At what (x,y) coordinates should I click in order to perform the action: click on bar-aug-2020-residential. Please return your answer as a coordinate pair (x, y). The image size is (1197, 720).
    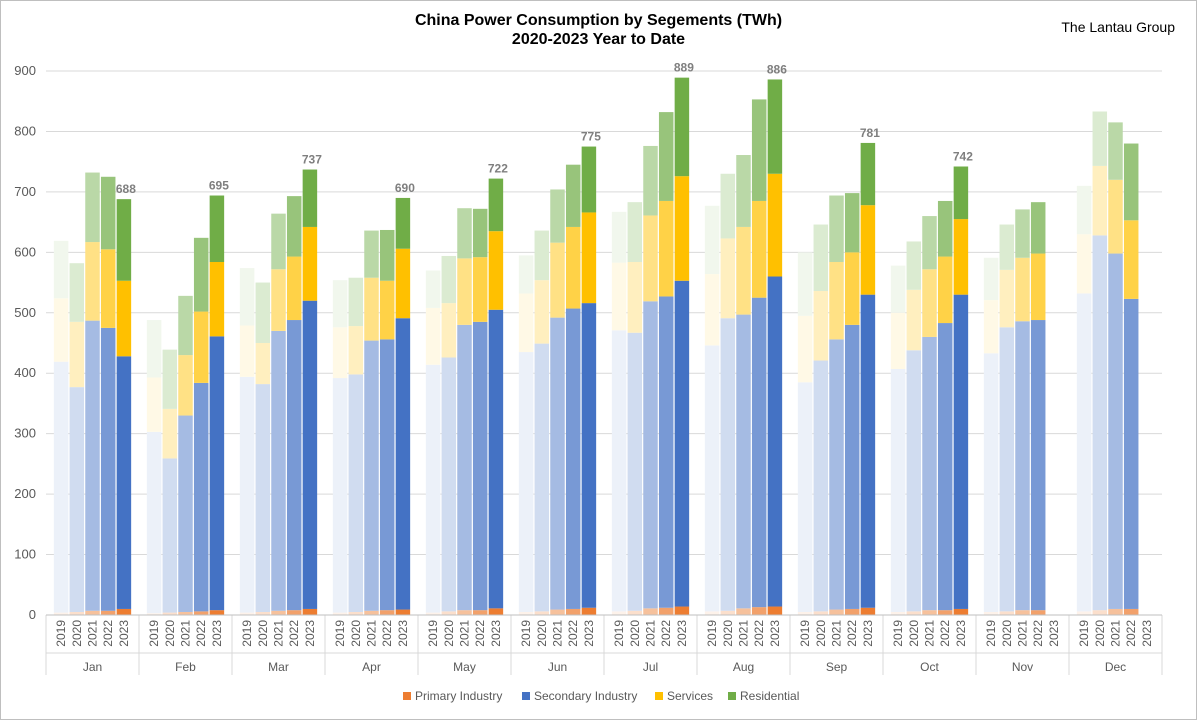
    Looking at the image, I should click on (728, 206).